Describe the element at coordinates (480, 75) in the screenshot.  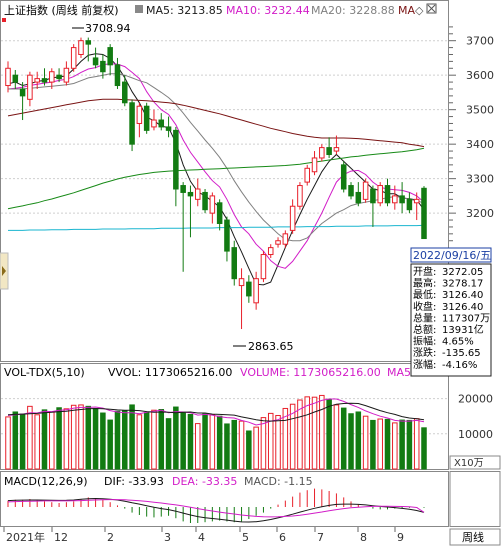
I see `price-tick-label: 3600` at that location.